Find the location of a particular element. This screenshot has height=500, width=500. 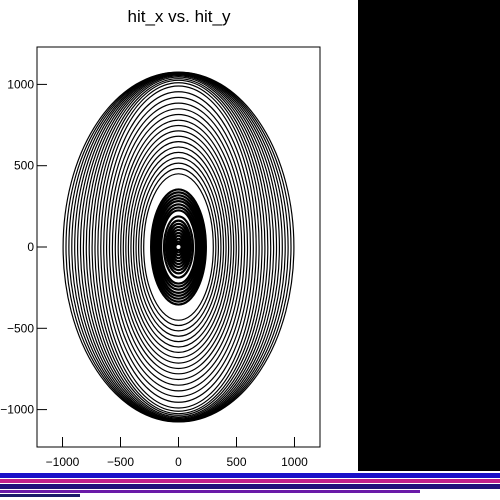

artifact-band-purple is located at coordinates (210, 491).